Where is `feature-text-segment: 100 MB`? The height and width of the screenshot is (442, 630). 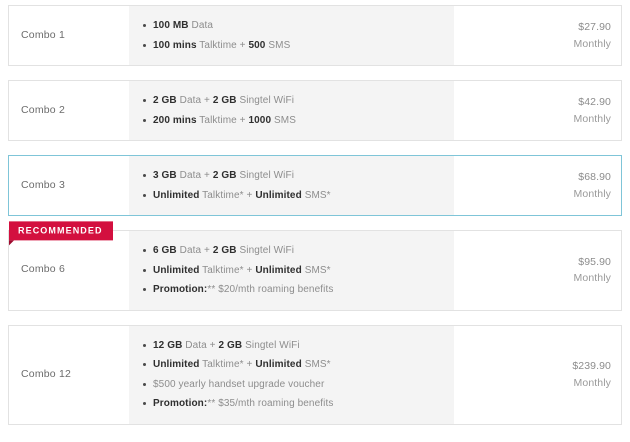
feature-text-segment: 100 MB is located at coordinates (171, 25).